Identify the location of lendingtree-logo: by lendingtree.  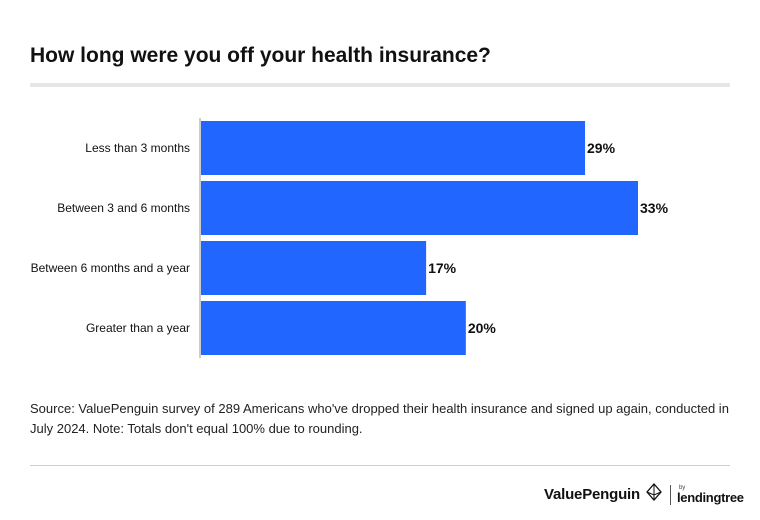
(710, 494).